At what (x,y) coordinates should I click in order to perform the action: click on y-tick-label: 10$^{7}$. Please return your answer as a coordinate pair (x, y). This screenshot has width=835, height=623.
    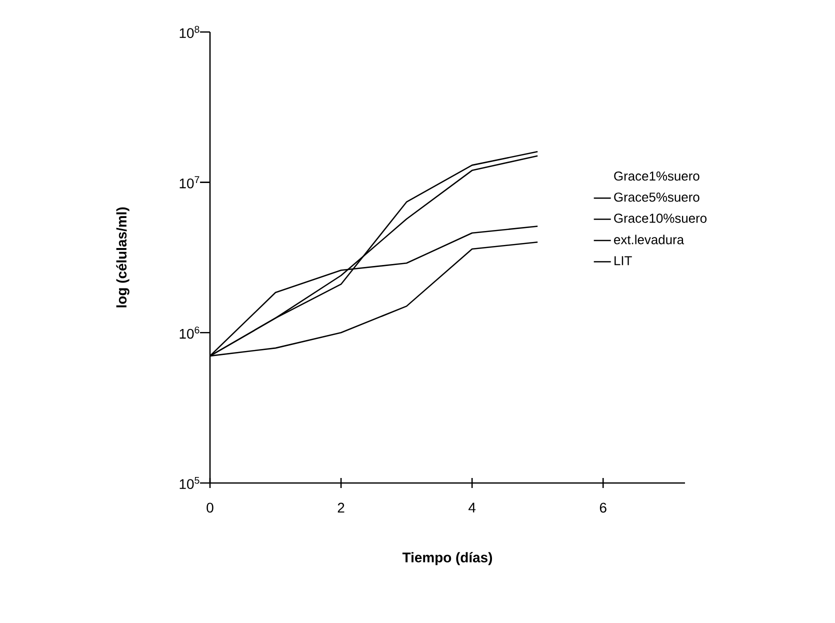
    Looking at the image, I should click on (190, 182).